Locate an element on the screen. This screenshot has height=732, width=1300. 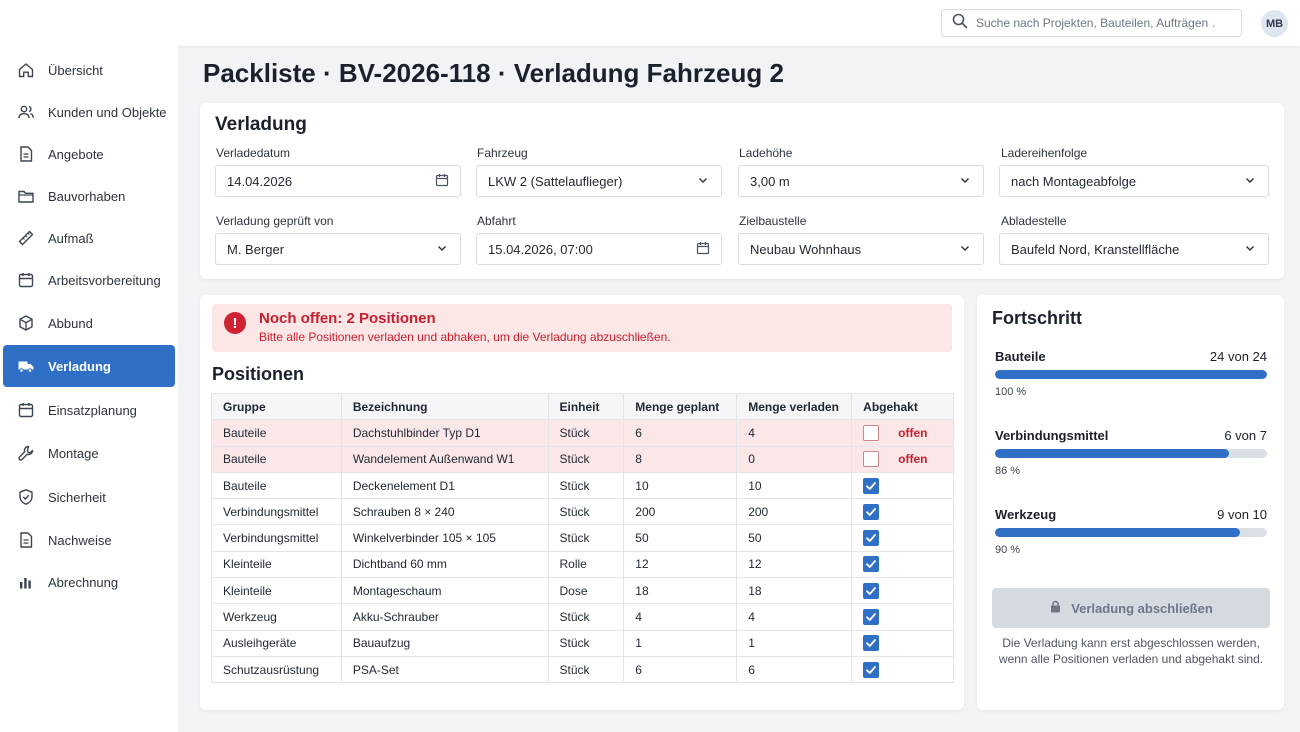
status-offen: offen is located at coordinates (913, 432).